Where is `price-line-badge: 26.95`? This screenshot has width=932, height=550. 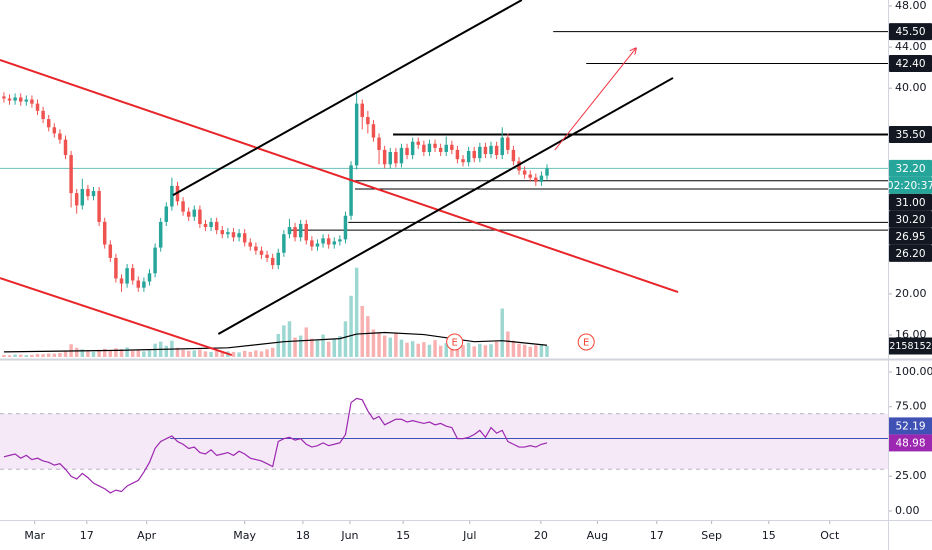 price-line-badge: 26.95 is located at coordinates (910, 237).